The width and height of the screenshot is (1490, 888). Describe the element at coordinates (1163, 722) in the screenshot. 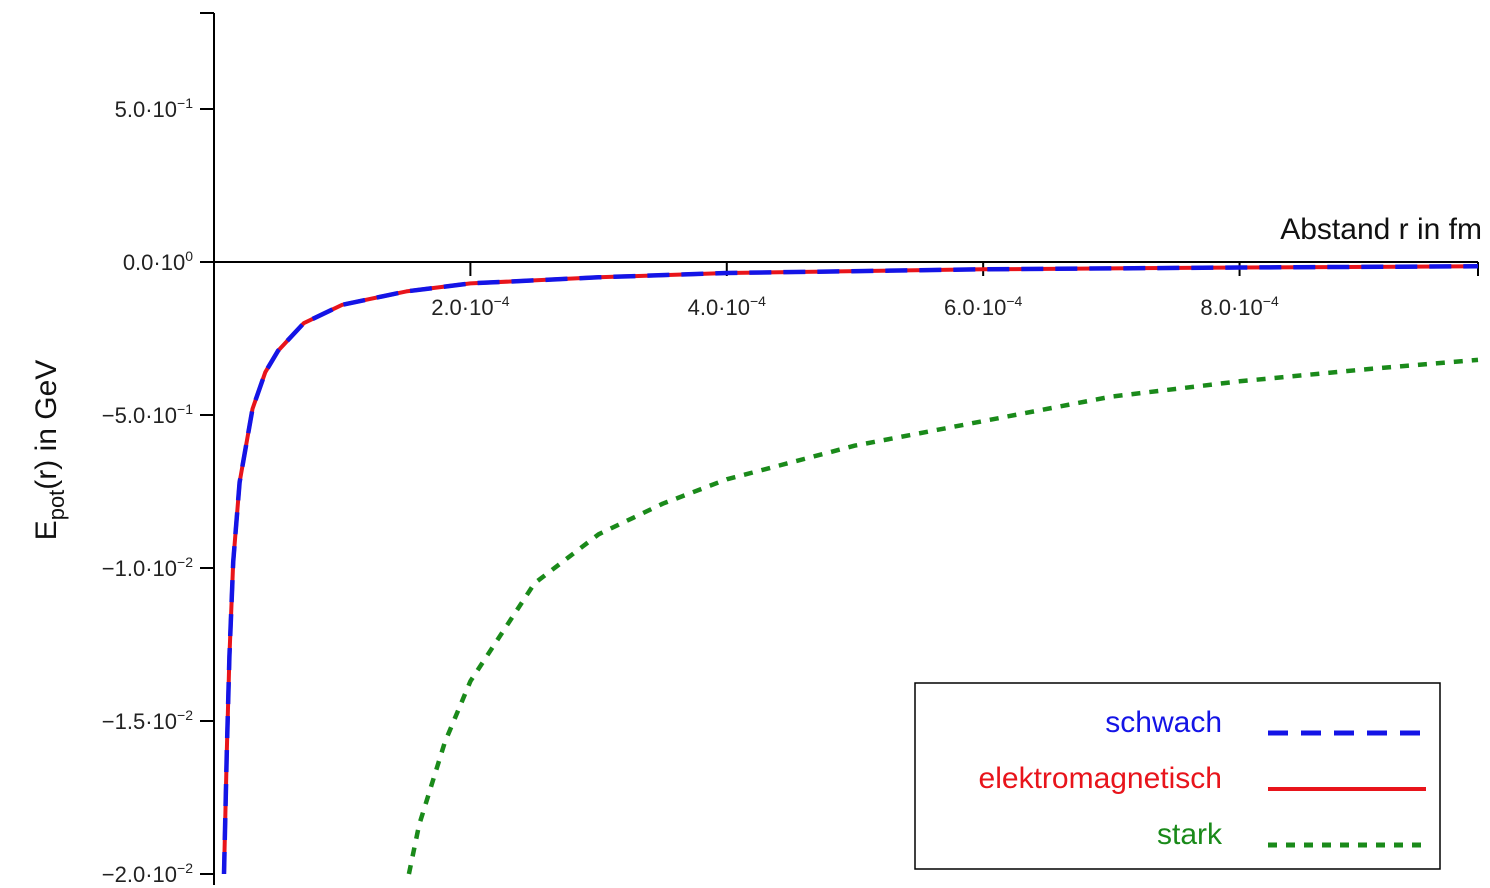

I see `legend-label-schwach: schwach` at that location.